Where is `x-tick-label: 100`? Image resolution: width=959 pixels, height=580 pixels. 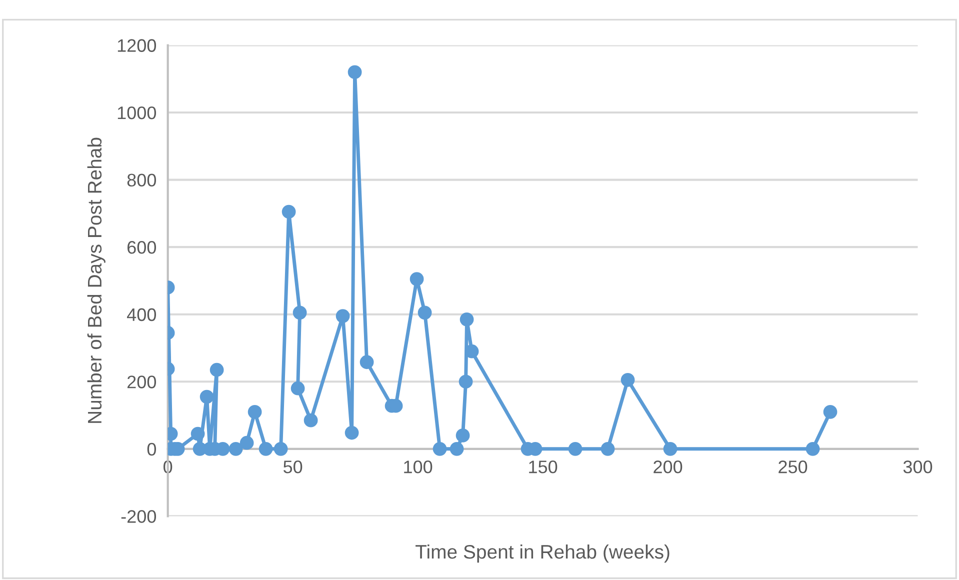 x-tick-label: 100 is located at coordinates (418, 467).